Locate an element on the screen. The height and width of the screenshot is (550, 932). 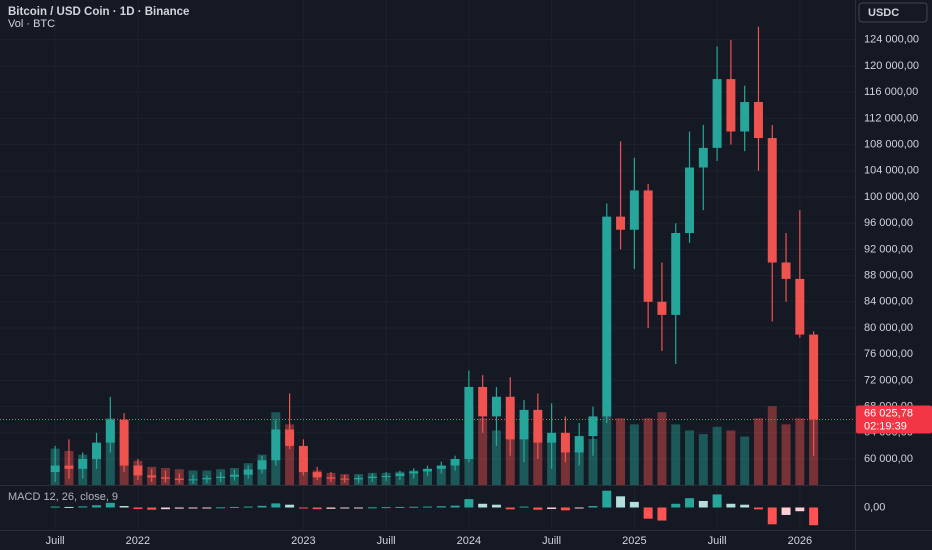
y-tick-label: 112 000,00 is located at coordinates (891, 118).